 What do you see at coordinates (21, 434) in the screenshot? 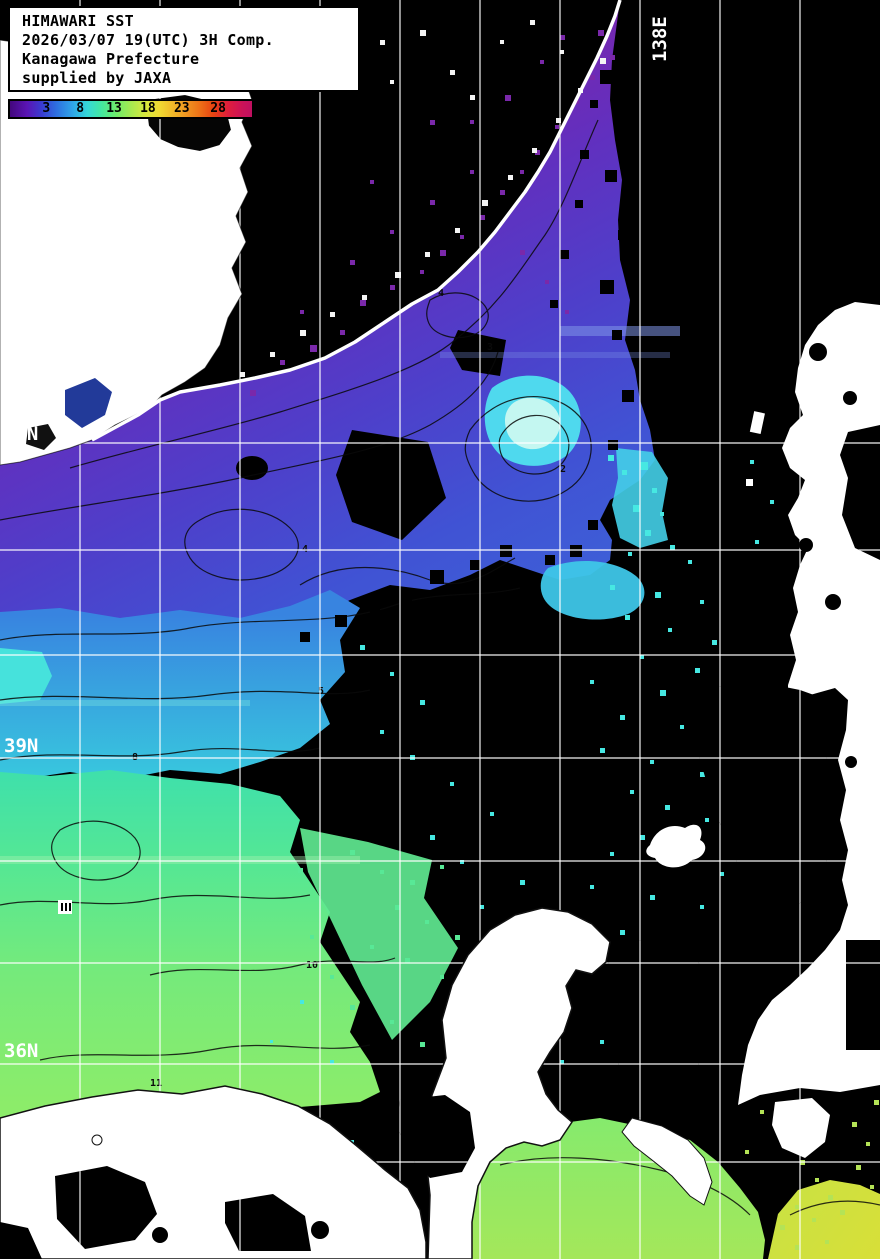
I see `geo-label-42n: 42N` at bounding box center [21, 434].